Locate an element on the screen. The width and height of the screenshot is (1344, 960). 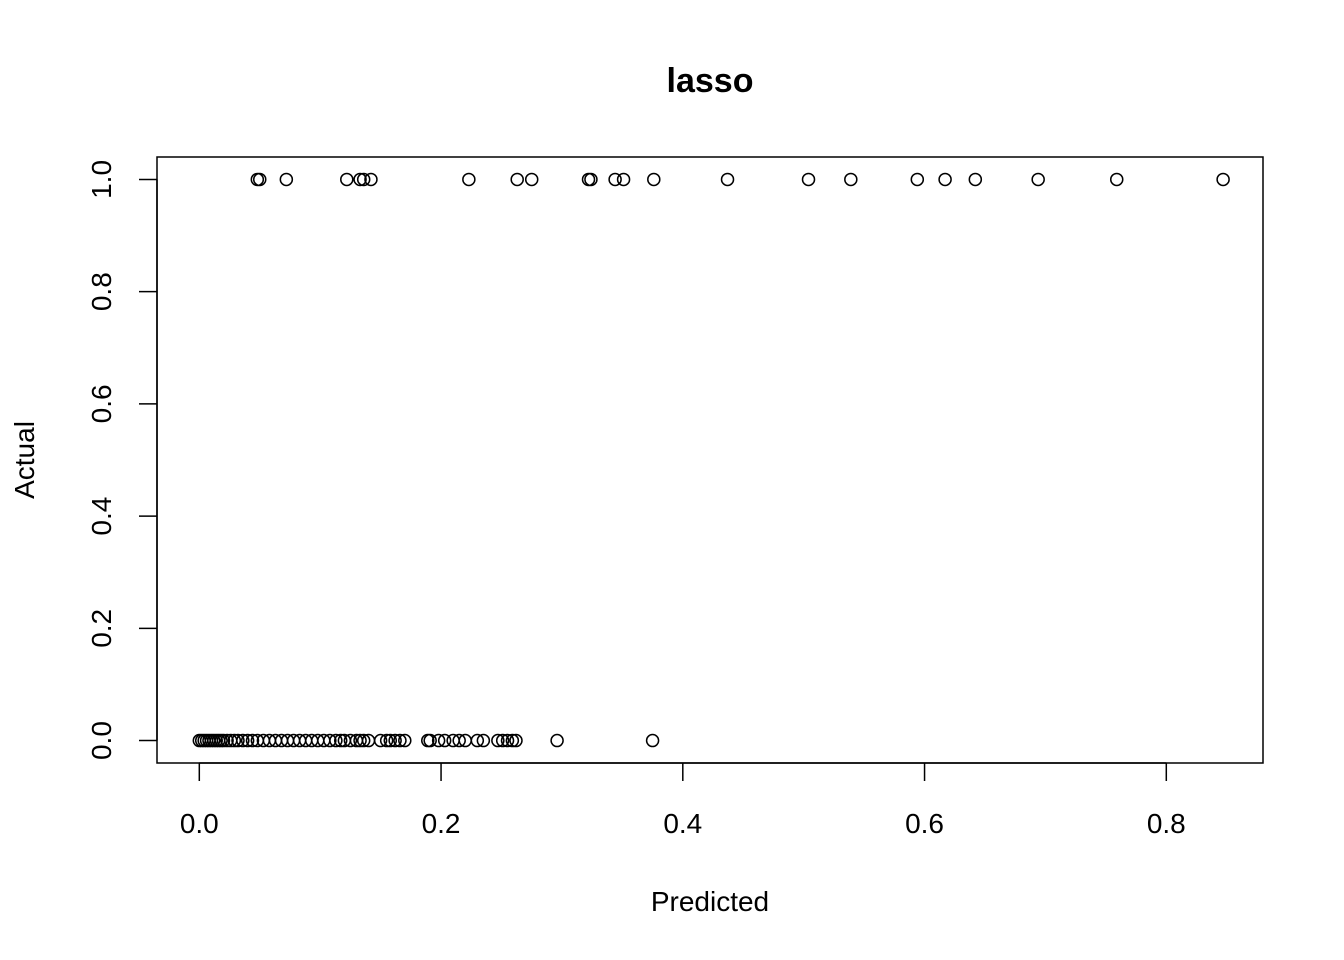
x-axis: 0.0 0.2 0.4 0.6 0.8 is located at coordinates (683, 800).